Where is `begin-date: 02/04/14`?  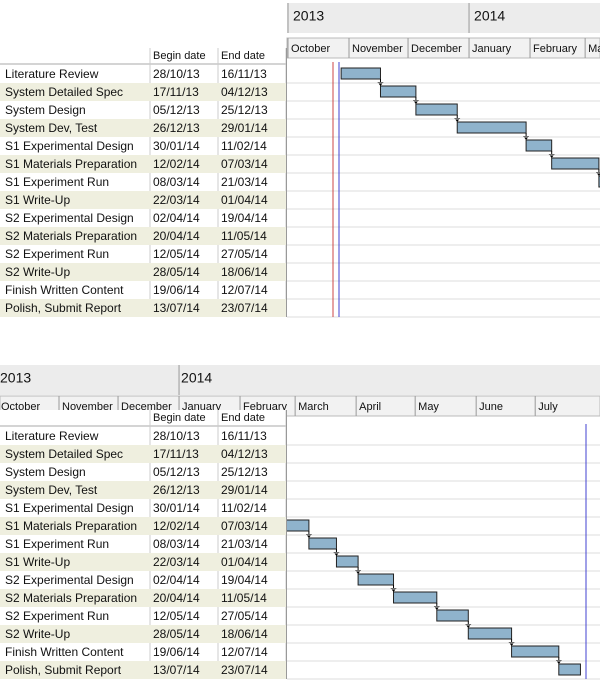 begin-date: 02/04/14 is located at coordinates (176, 218).